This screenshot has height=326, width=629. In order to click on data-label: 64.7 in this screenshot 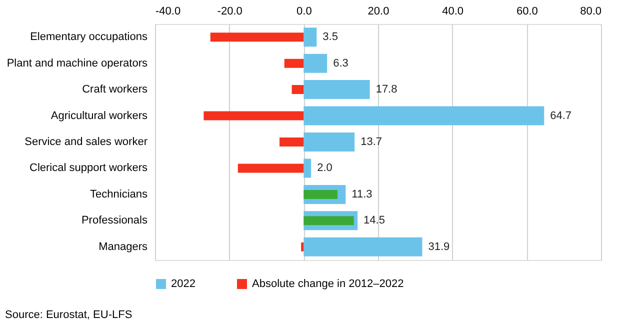, I will do `click(561, 116)`.